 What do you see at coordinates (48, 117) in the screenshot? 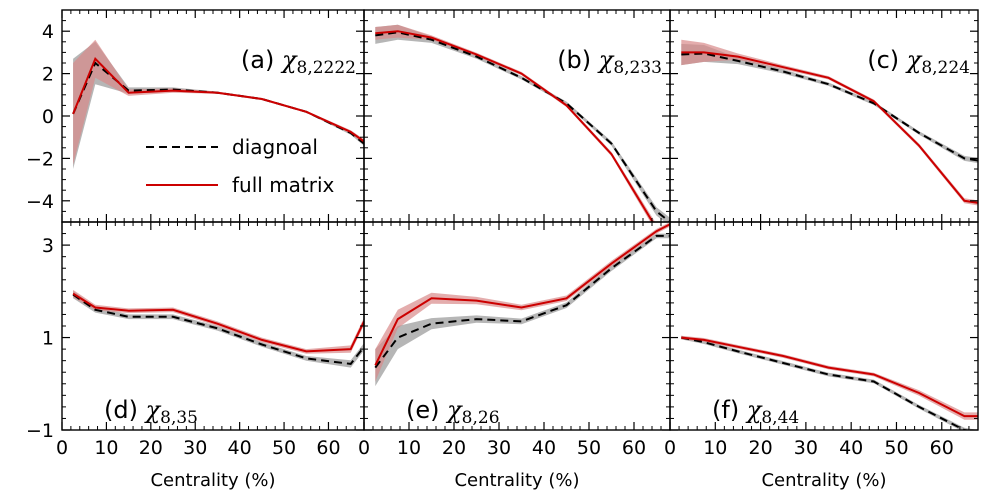
I see `ytick-label-a-2: 0` at bounding box center [48, 117].